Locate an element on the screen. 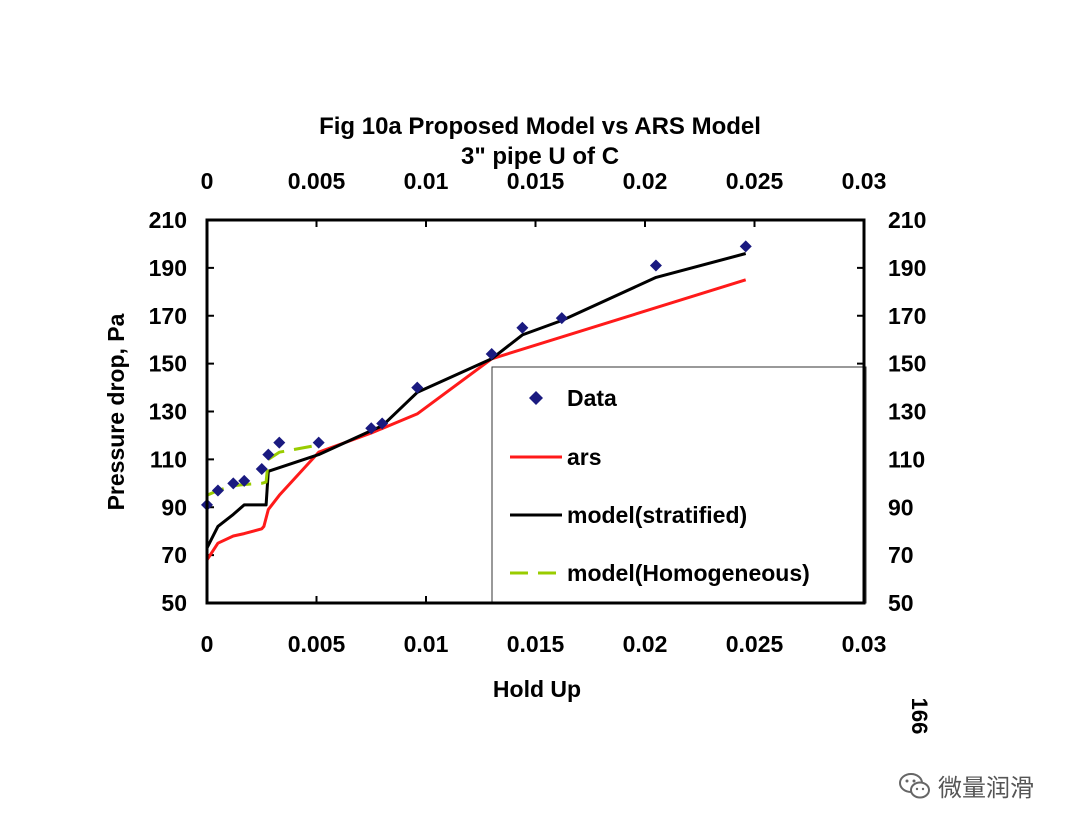 The image size is (1080, 834). y-tick-label: 190 is located at coordinates (168, 268).